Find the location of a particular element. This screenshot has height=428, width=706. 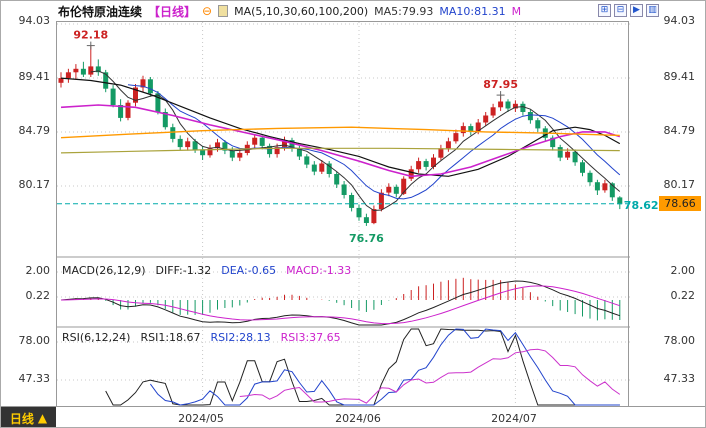

ma5-value: MA5:79.93 is located at coordinates (404, 11).